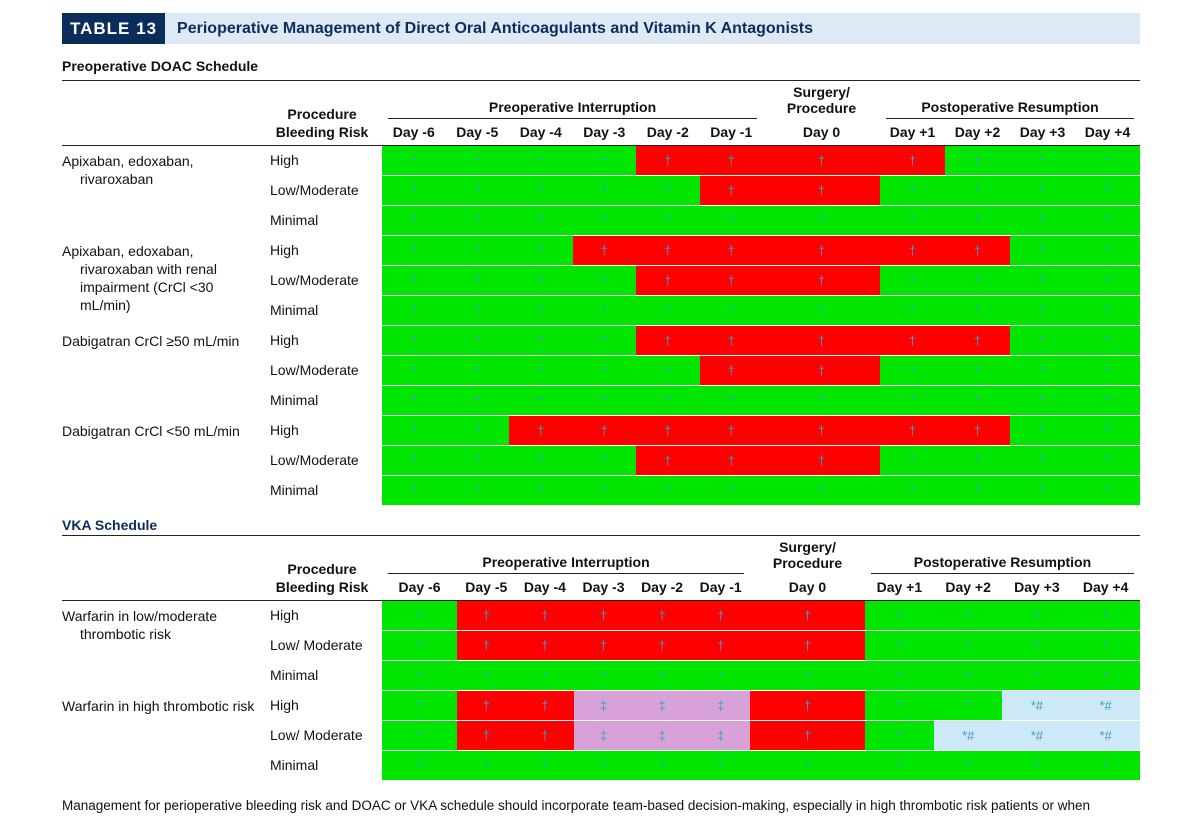  Describe the element at coordinates (322, 280) in the screenshot. I see `risk-label: Low/Moderate` at that location.